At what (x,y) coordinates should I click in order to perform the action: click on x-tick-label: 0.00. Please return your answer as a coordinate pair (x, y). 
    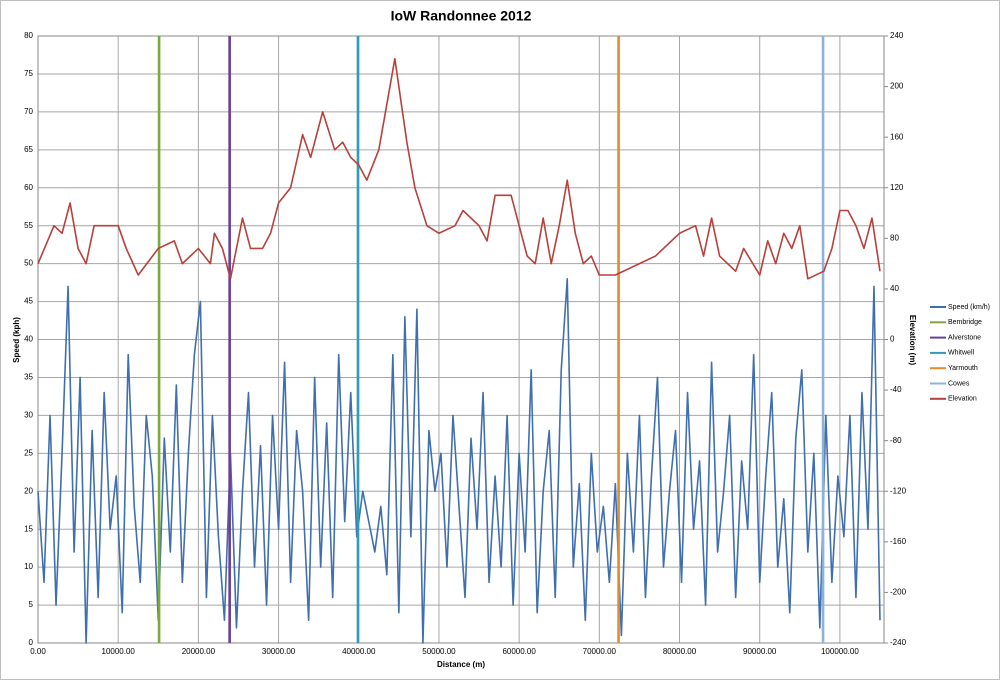
    Looking at the image, I should click on (38, 651).